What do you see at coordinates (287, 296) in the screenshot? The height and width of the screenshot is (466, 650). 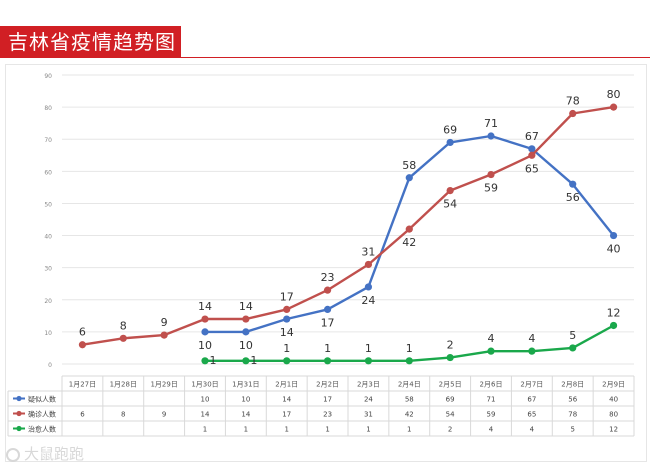 I see `data-label-confirmed: 17` at bounding box center [287, 296].